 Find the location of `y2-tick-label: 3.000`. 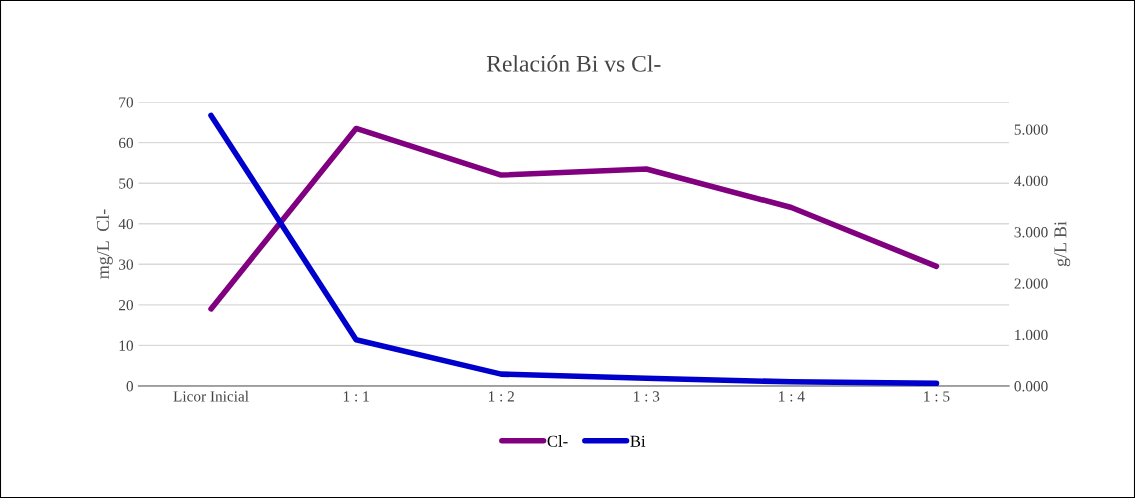

y2-tick-label: 3.000 is located at coordinates (1031, 232).